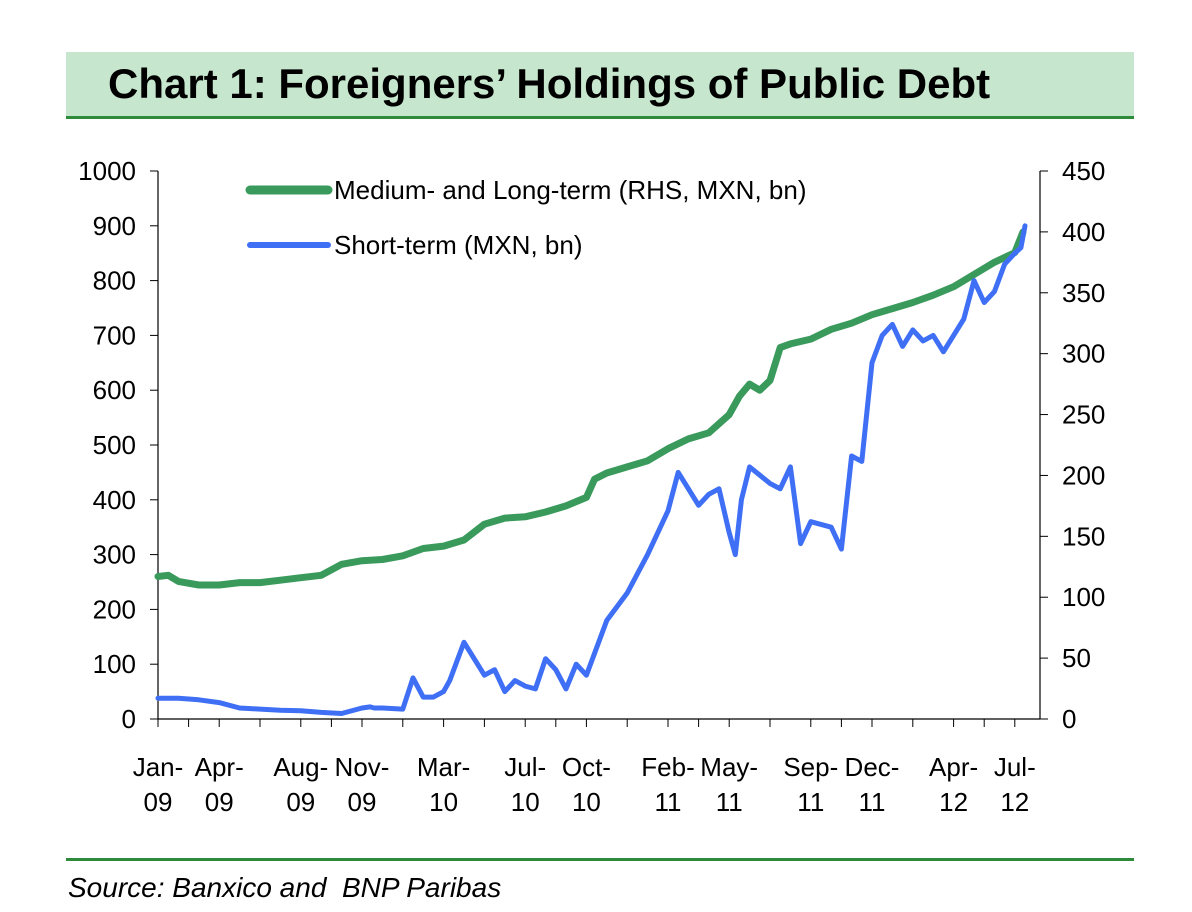 This screenshot has width=1192, height=912. What do you see at coordinates (1069, 719) in the screenshot?
I see `y-tick-label-right: 0` at bounding box center [1069, 719].